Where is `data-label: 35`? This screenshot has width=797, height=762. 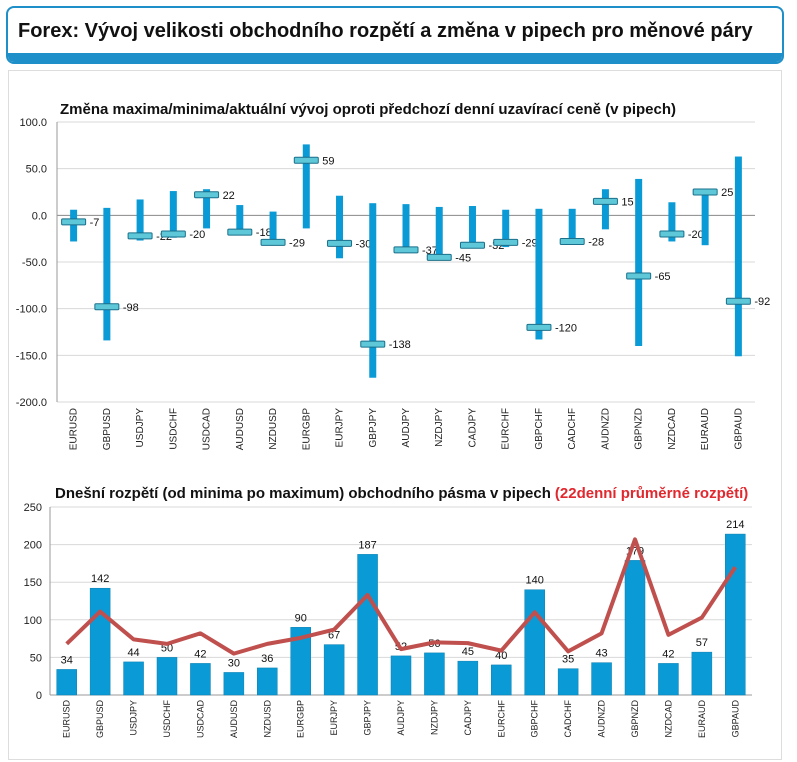 data-label: 35 is located at coordinates (568, 660).